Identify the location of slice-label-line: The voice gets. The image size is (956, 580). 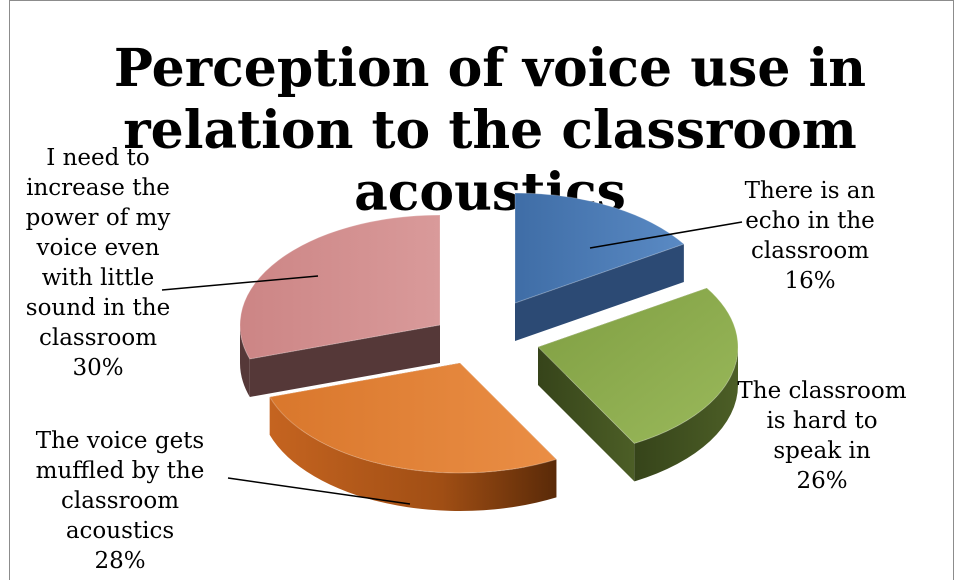
(120, 441).